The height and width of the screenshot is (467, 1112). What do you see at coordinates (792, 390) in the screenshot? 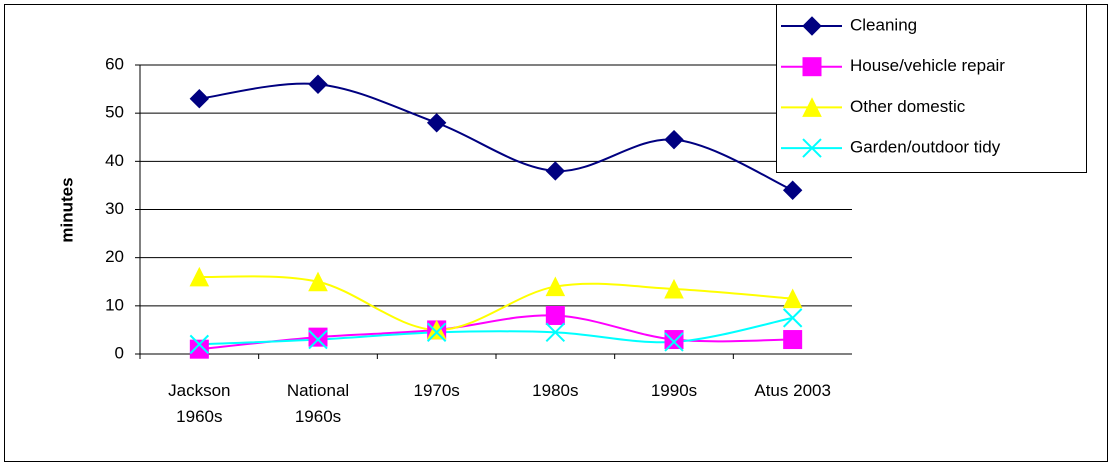
I see `x-tick-label: Atus 2003` at bounding box center [792, 390].